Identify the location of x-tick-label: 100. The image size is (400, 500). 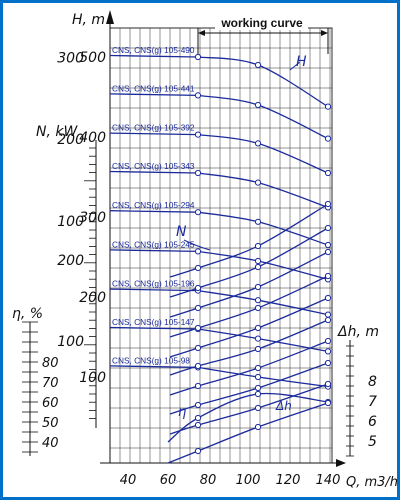
(248, 480).